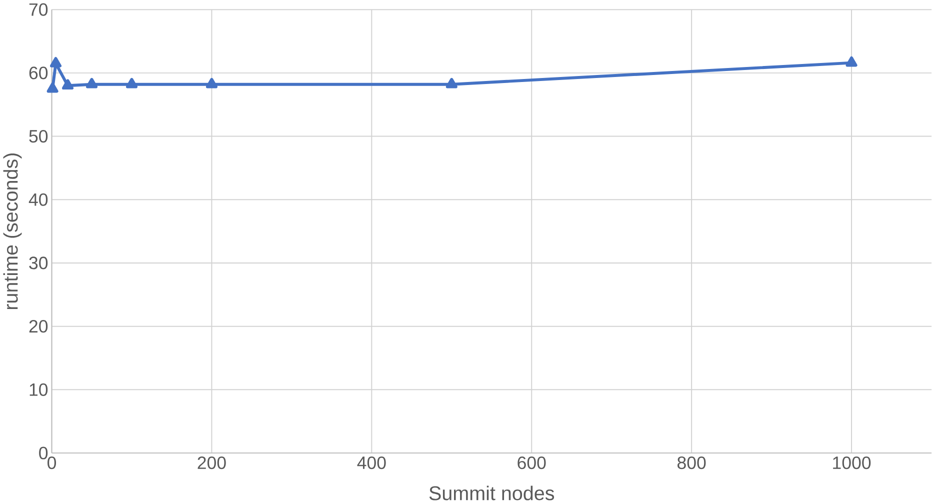 This screenshot has width=932, height=504. I want to click on y-tick-label: 20, so click(38, 326).